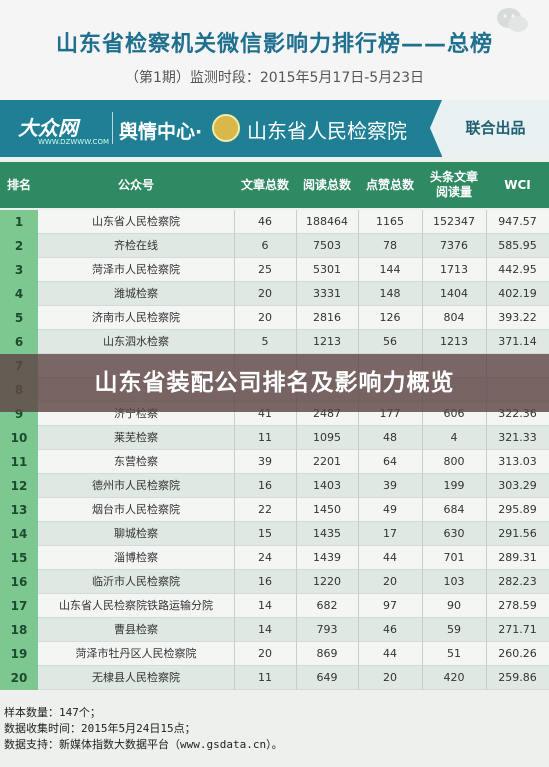  Describe the element at coordinates (52, 712) in the screenshot. I see `sample-size: 样本数量：147个；` at that location.